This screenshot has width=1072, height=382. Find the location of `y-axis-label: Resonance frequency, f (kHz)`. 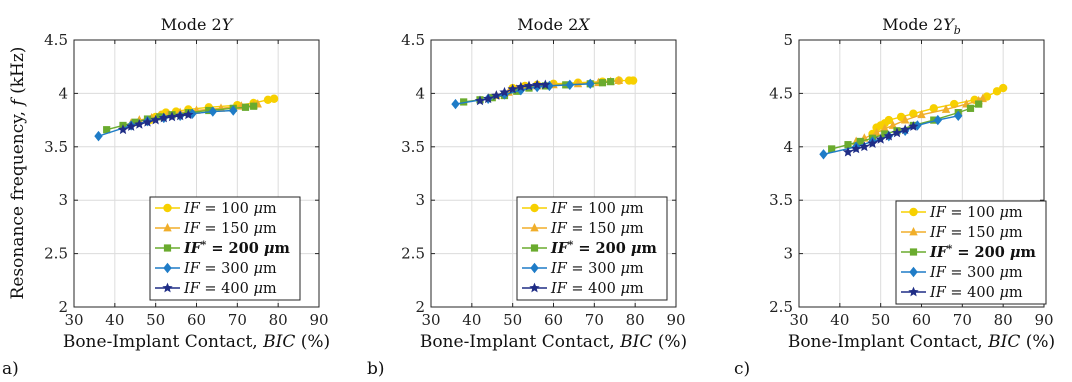

y-axis-label: Resonance frequency, f (kHz) is located at coordinates (18, 173).